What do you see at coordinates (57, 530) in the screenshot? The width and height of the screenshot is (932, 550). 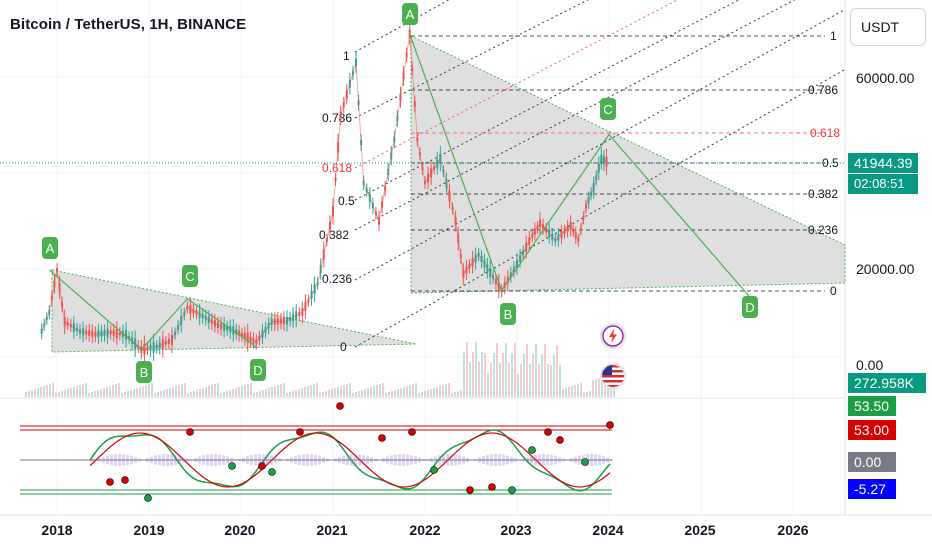 I see `time-tick-label: 2018` at bounding box center [57, 530].